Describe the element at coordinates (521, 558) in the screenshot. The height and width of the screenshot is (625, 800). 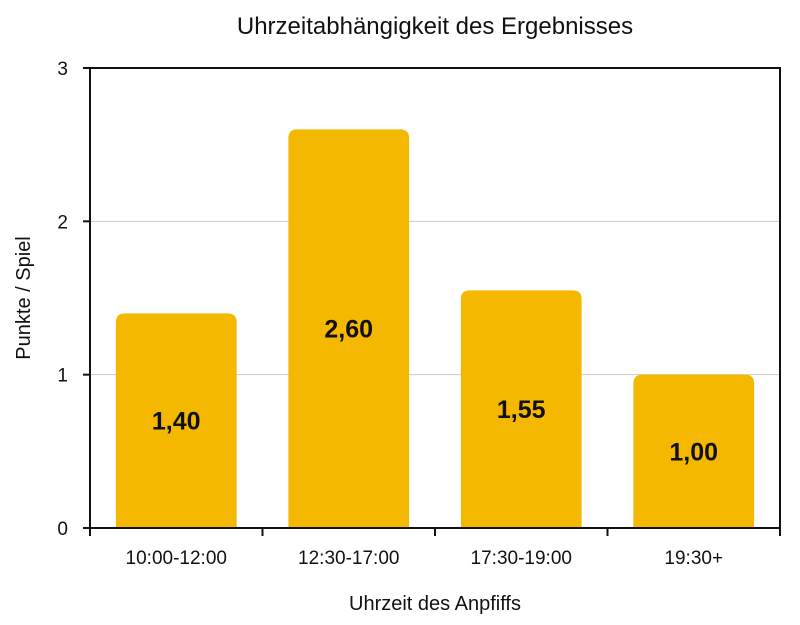
I see `x-tick-label: 17:30-19:00` at that location.